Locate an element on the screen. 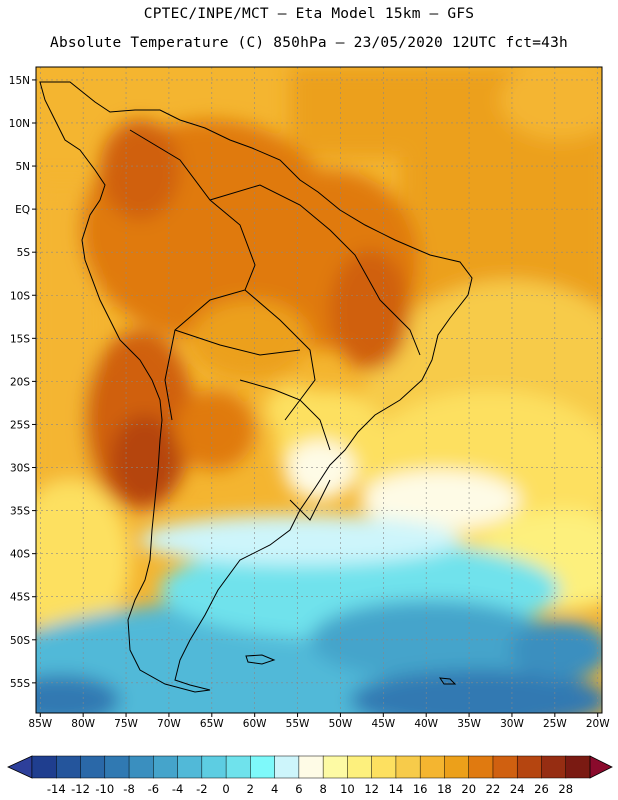  lat-tick-label: 40S is located at coordinates (20, 555).